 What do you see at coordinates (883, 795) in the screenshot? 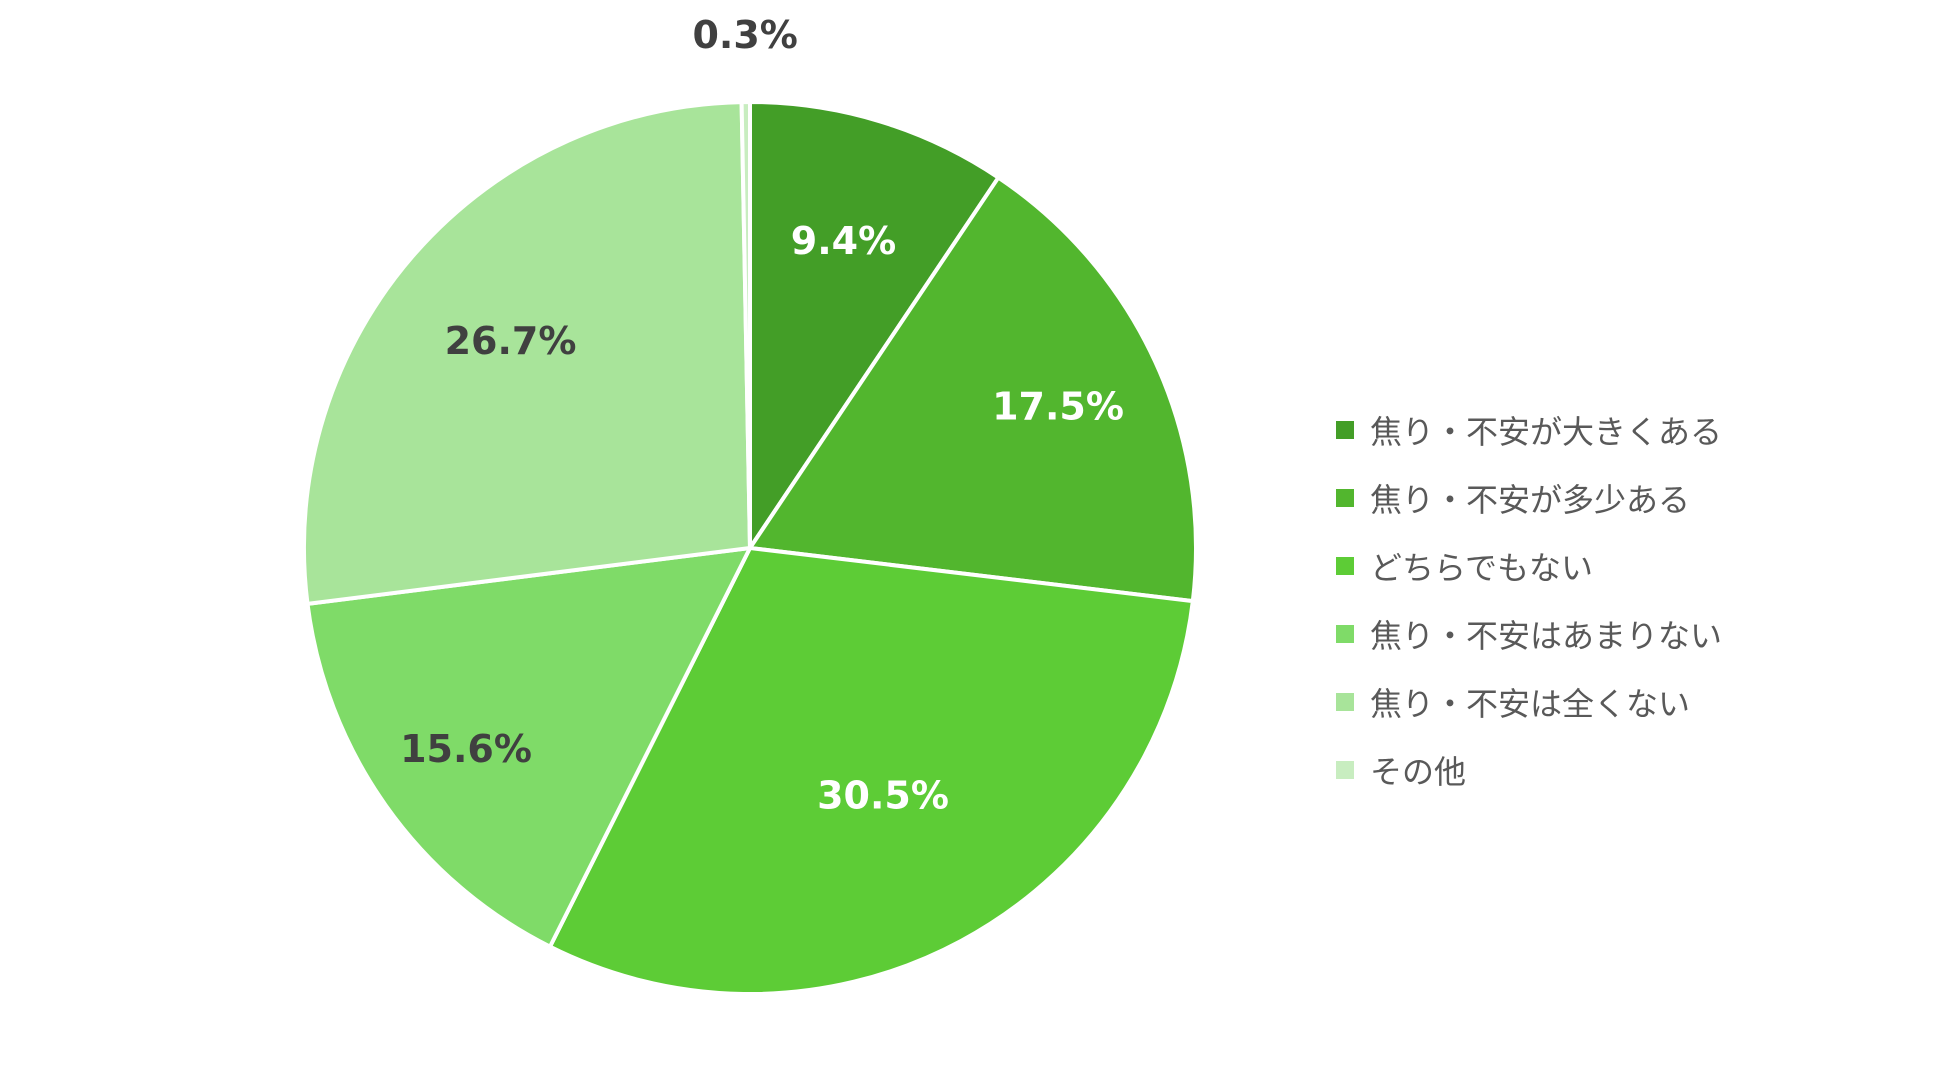
I see `data-label: 30.5%` at bounding box center [883, 795].